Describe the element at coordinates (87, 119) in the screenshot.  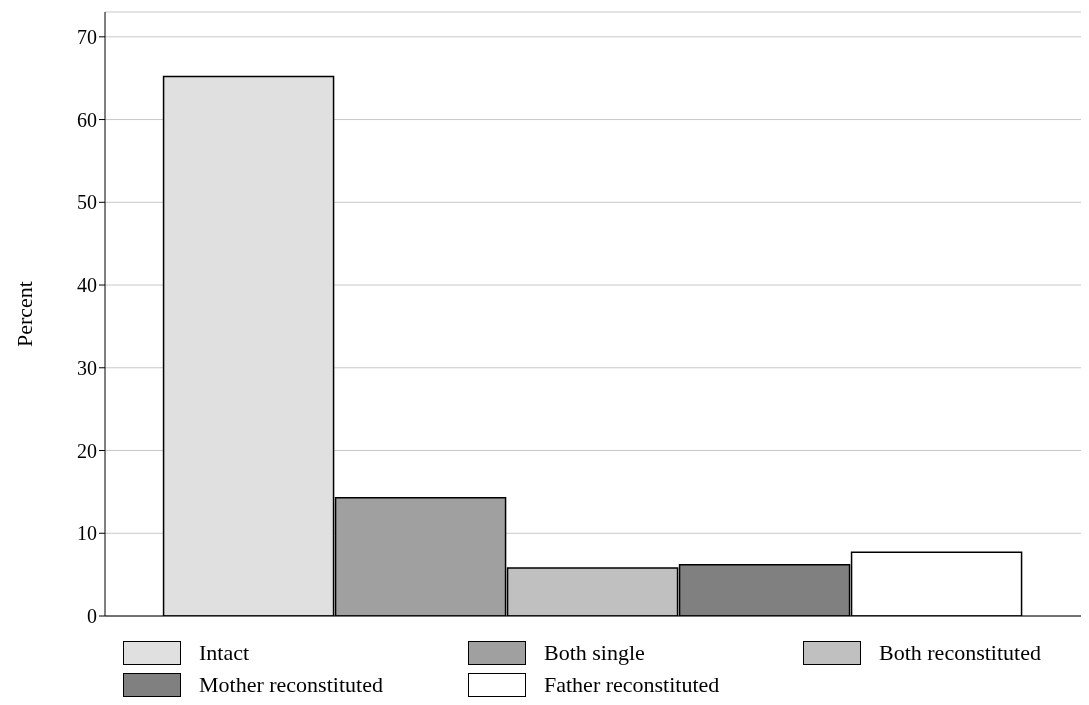
I see `y-tick-label: 60` at that location.